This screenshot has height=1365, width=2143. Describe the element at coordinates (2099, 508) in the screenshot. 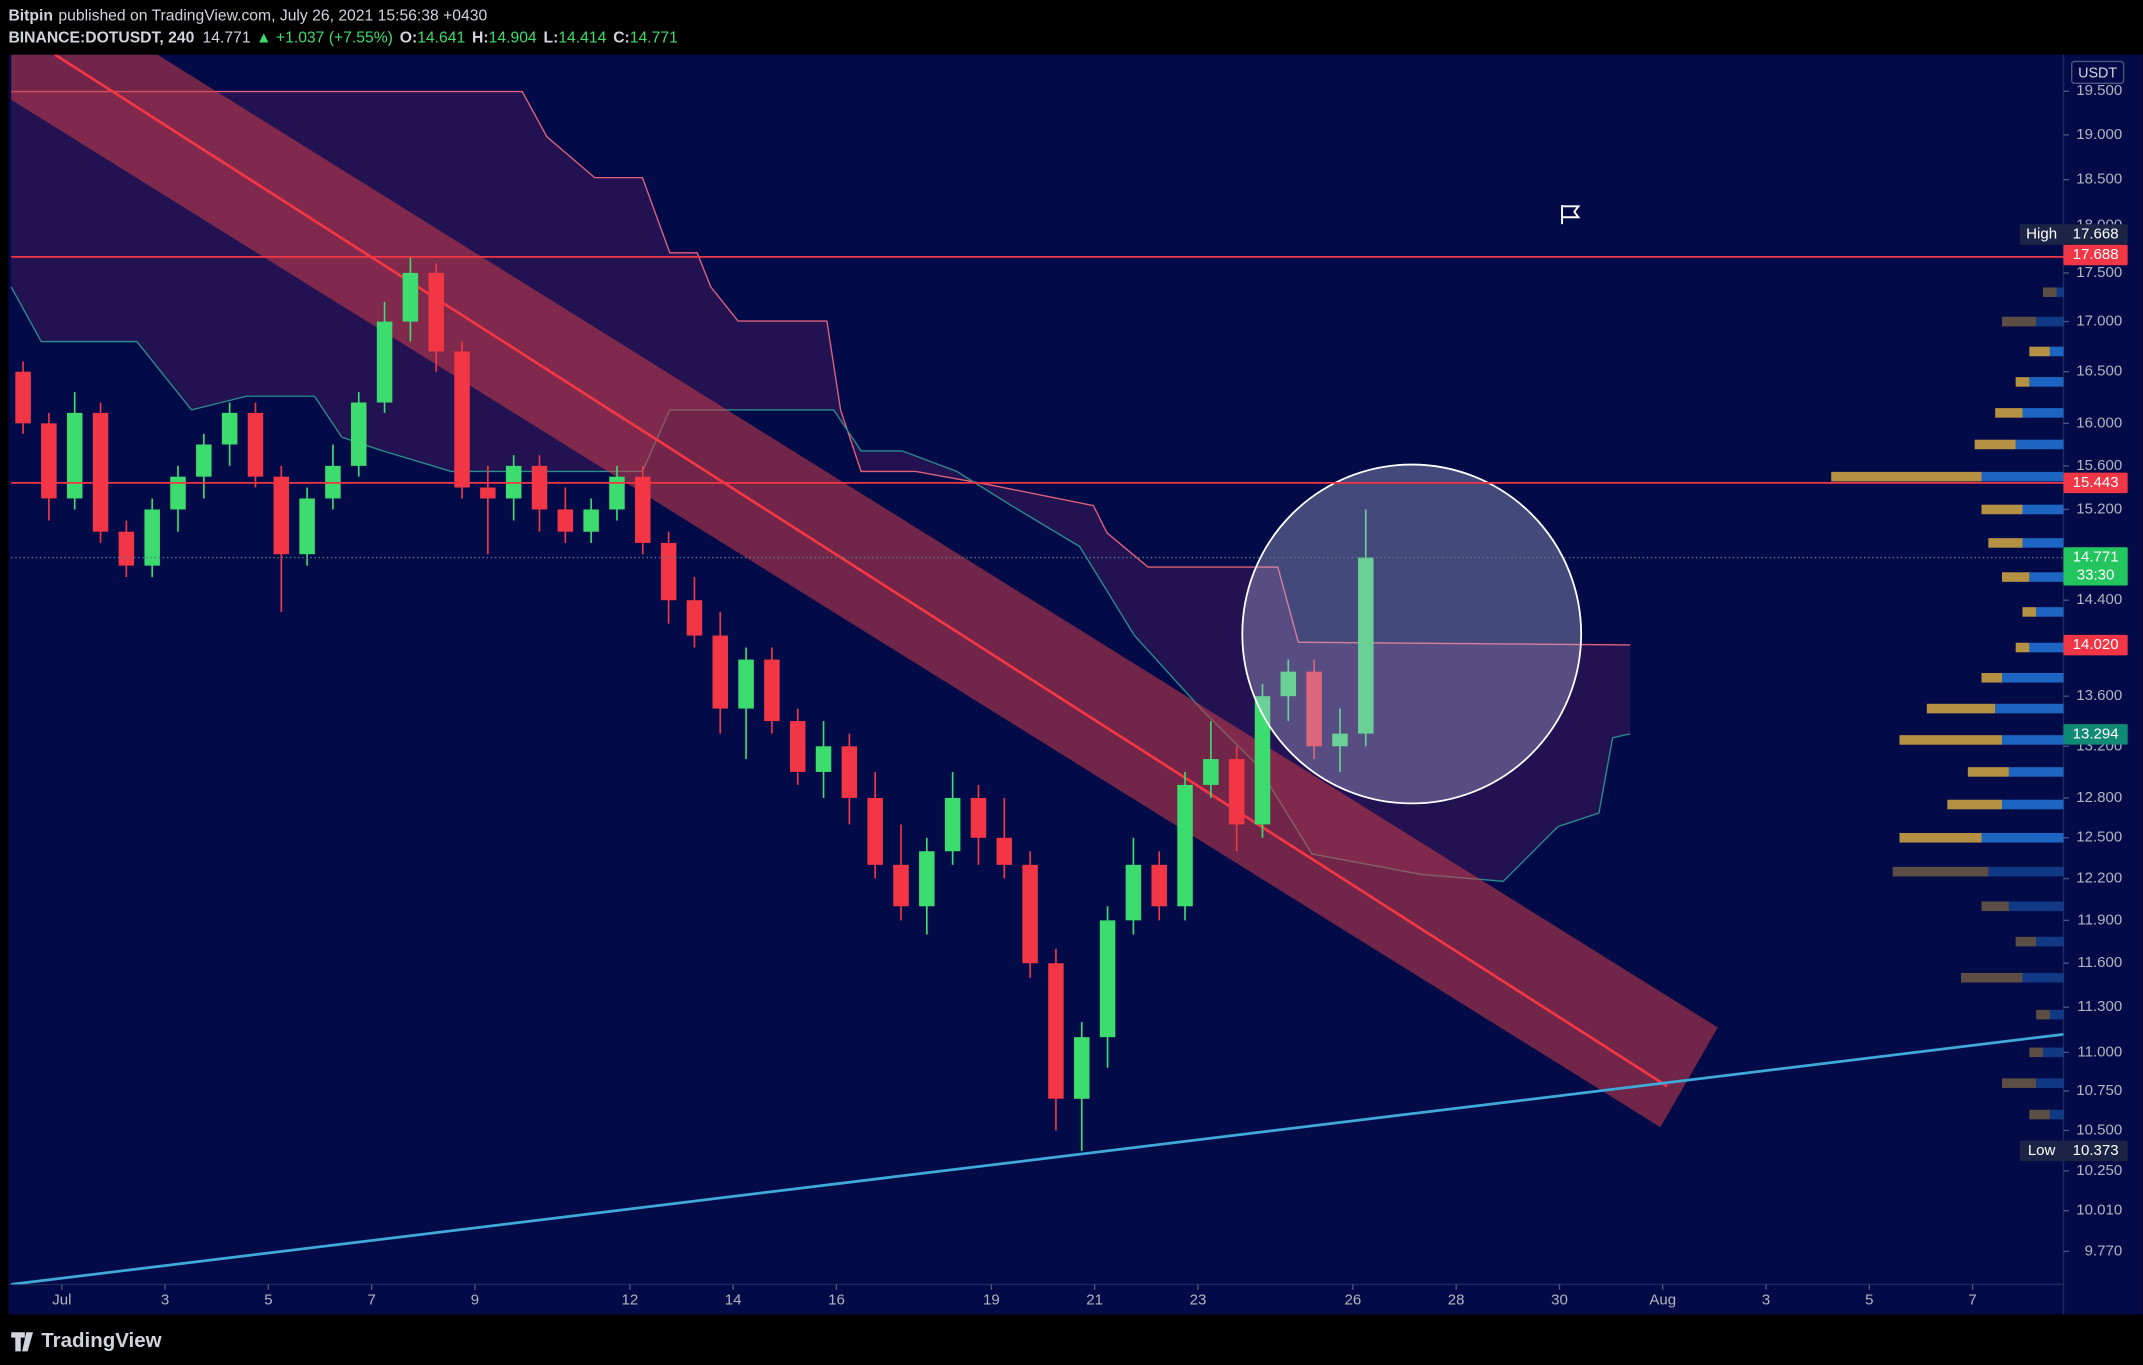

I see `y-tick-label: 15.200` at that location.